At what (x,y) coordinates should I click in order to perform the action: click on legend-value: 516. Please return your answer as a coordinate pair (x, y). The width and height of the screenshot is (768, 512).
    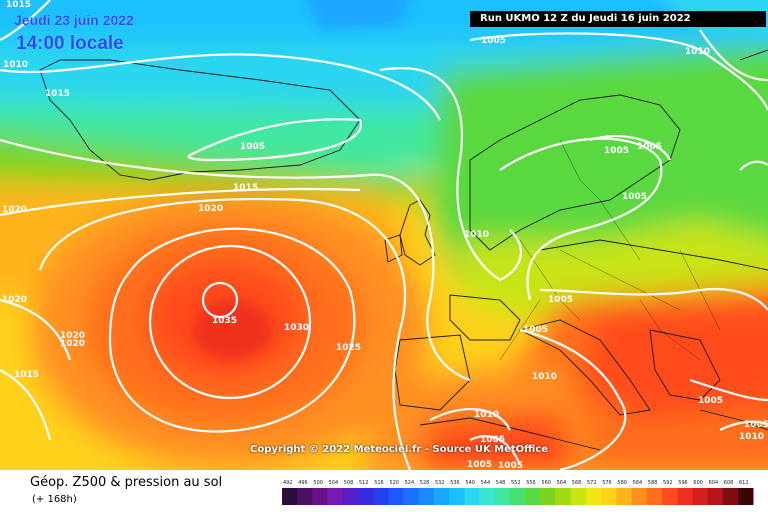
    Looking at the image, I should click on (379, 483).